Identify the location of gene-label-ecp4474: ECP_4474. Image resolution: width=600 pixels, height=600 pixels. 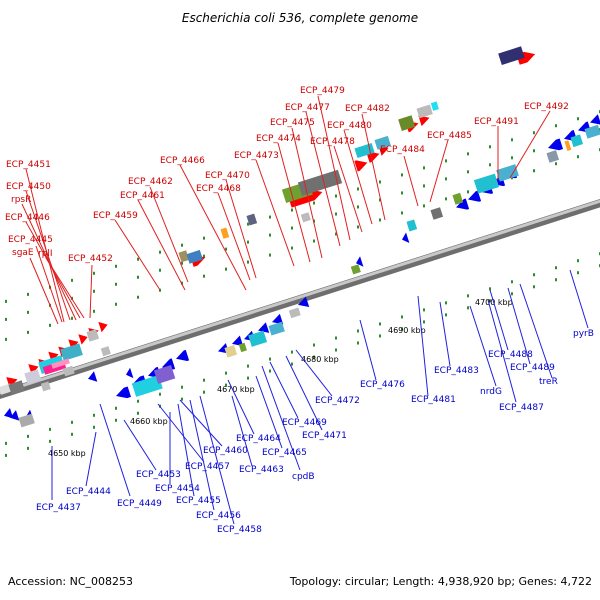
(278, 139).